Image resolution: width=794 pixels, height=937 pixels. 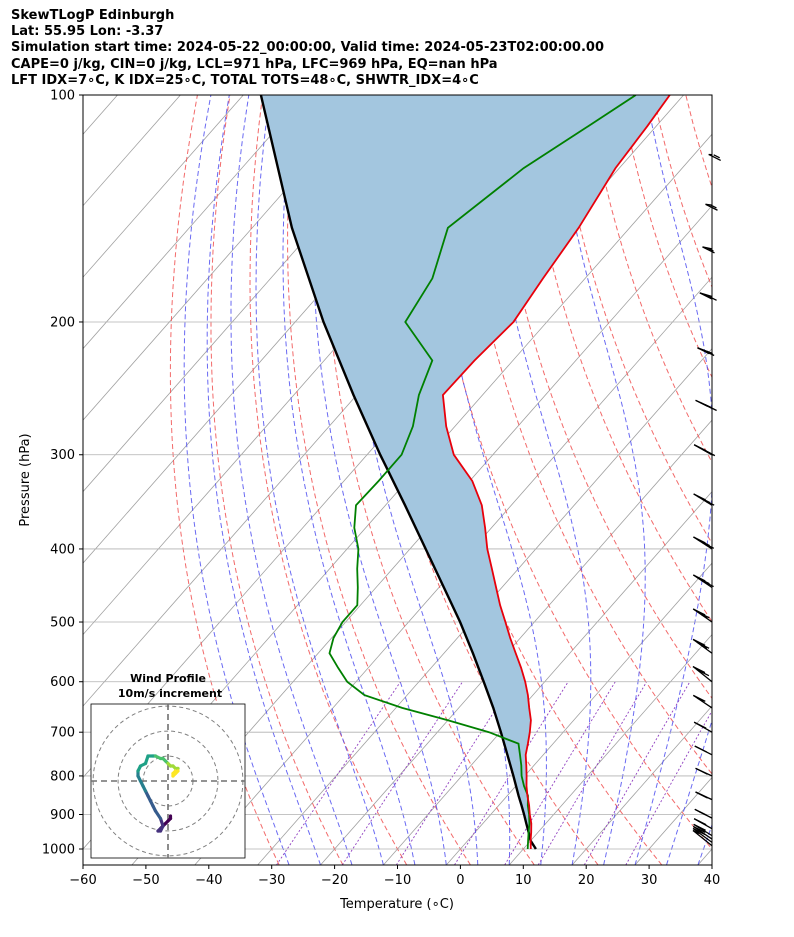 What do you see at coordinates (82, 880) in the screenshot?
I see `x-tick-label: −60` at bounding box center [82, 880].